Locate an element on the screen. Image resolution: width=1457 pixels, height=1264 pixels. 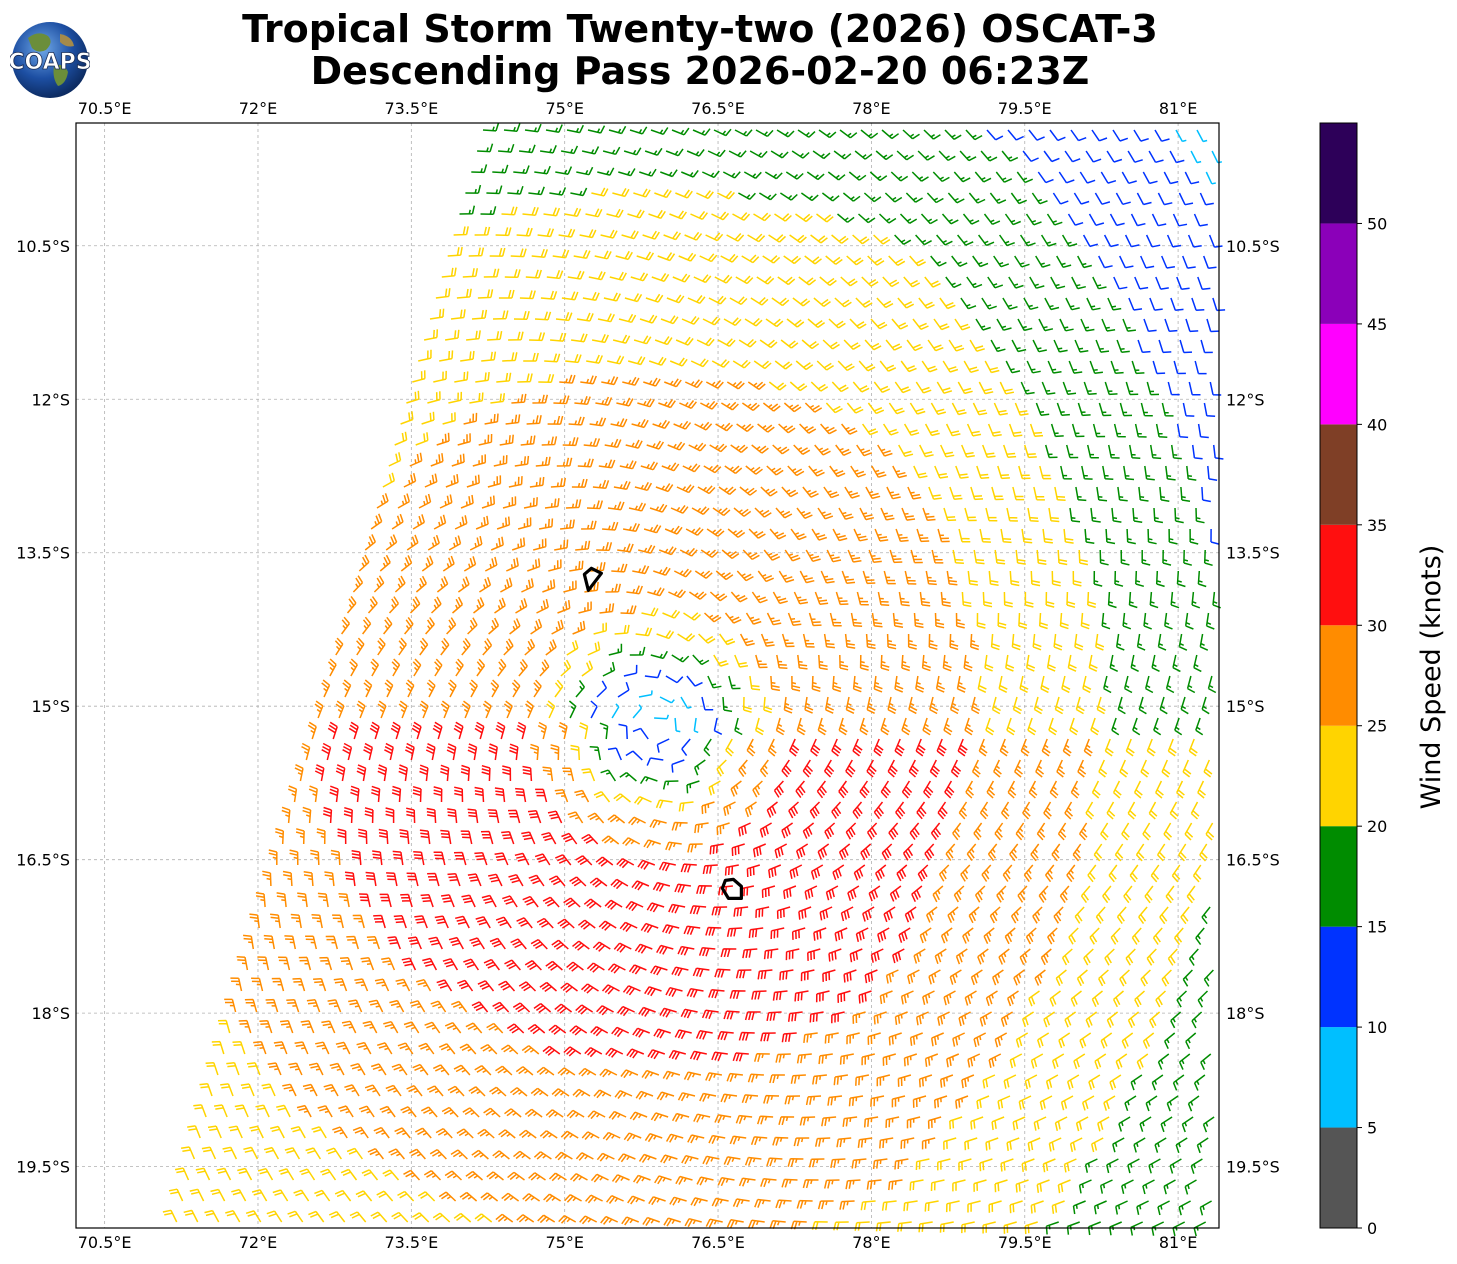
rain-flag-contours is located at coordinates (662, 733).